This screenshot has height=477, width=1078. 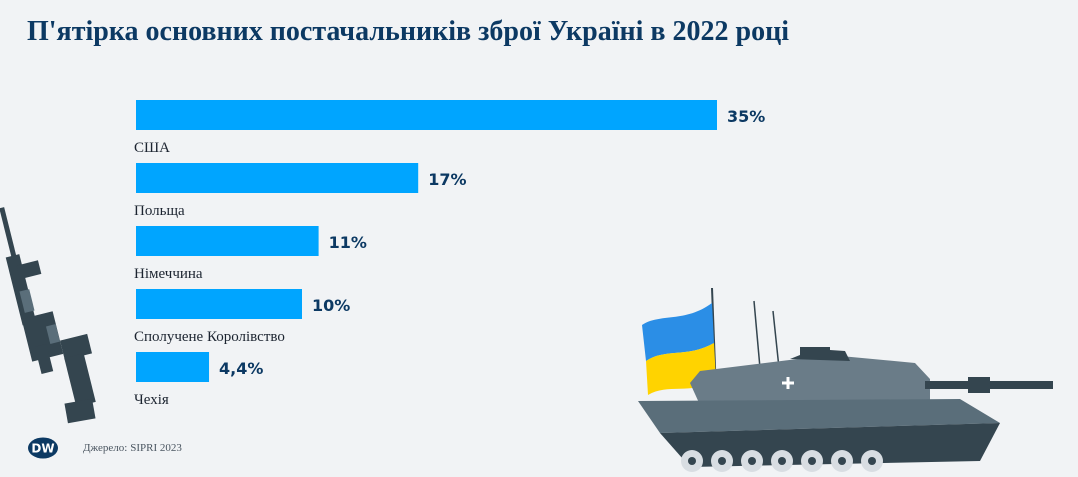 What do you see at coordinates (156, 448) in the screenshot?
I see `source-value: SIPRI 2023` at bounding box center [156, 448].